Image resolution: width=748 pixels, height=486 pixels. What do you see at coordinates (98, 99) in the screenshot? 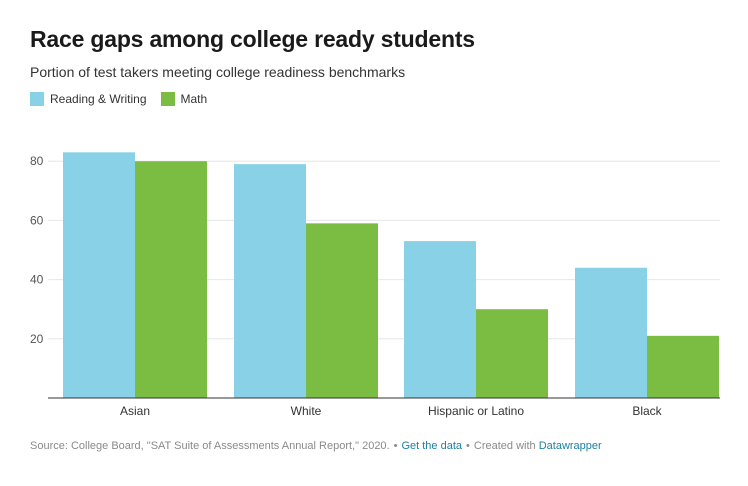
I see `legend-label-reading-writing: Reading & Writing` at bounding box center [98, 99].